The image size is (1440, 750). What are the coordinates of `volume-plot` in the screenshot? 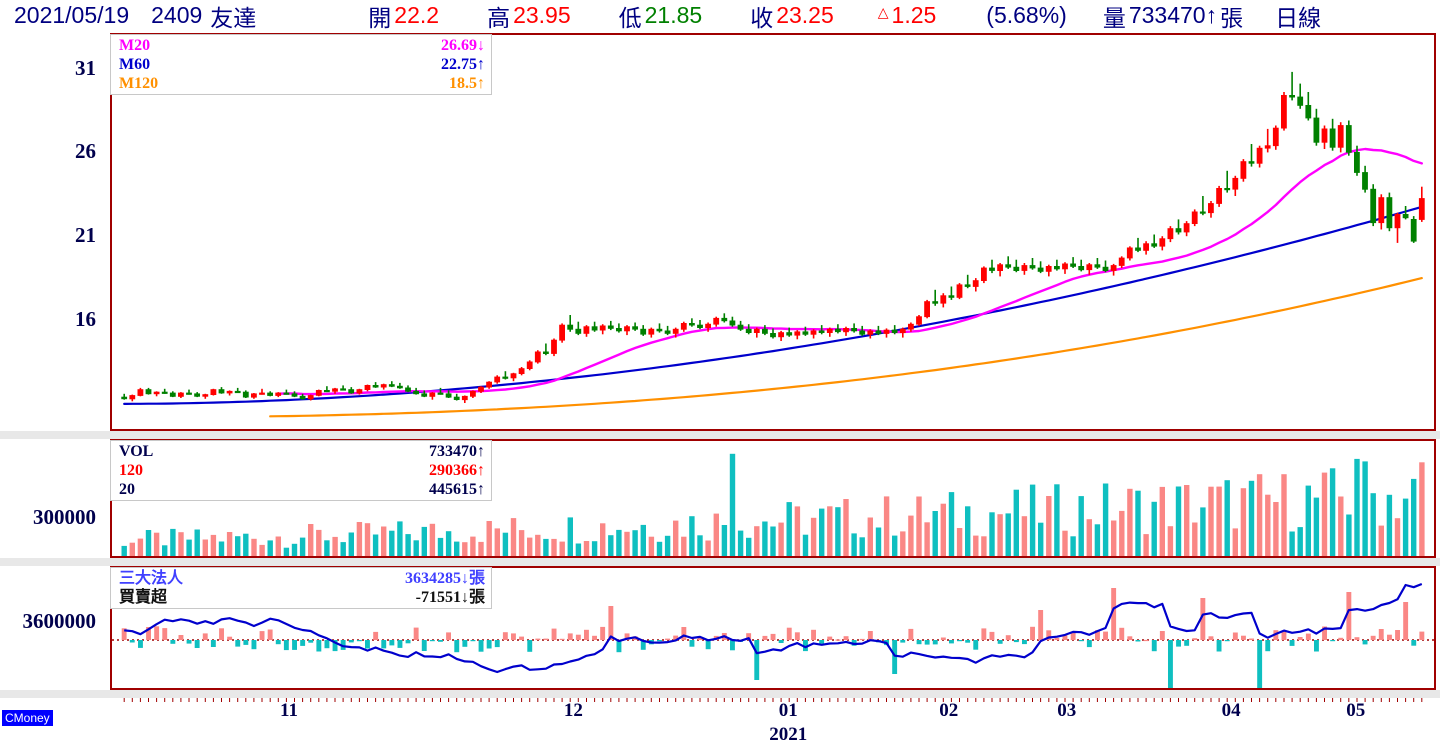 It's located at (773, 498).